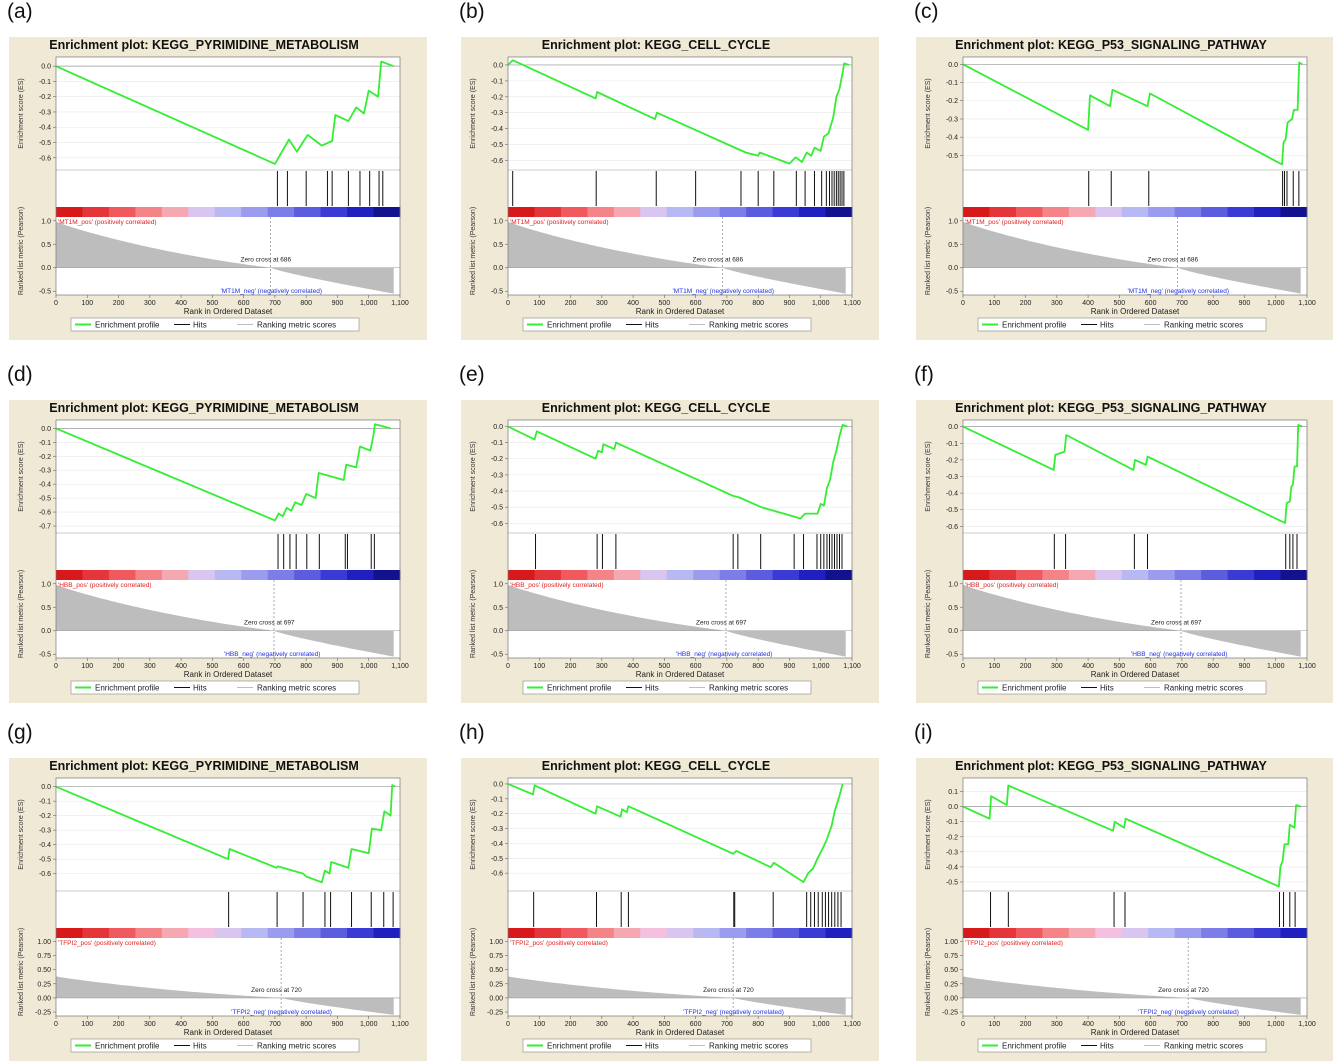  I want to click on es-tick-label: -0.6, so click(45, 874).